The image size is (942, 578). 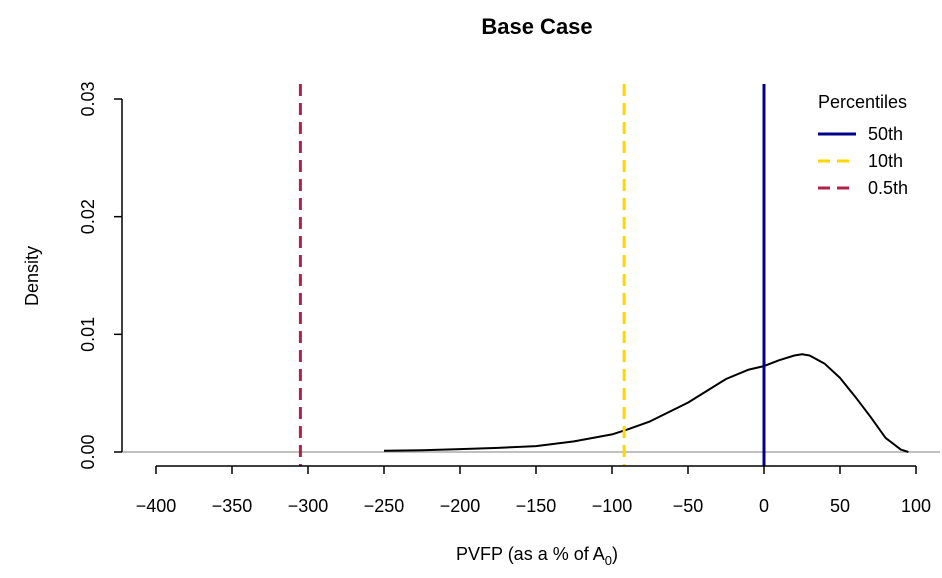 I want to click on x-tick-label: −350, so click(x=232, y=506).